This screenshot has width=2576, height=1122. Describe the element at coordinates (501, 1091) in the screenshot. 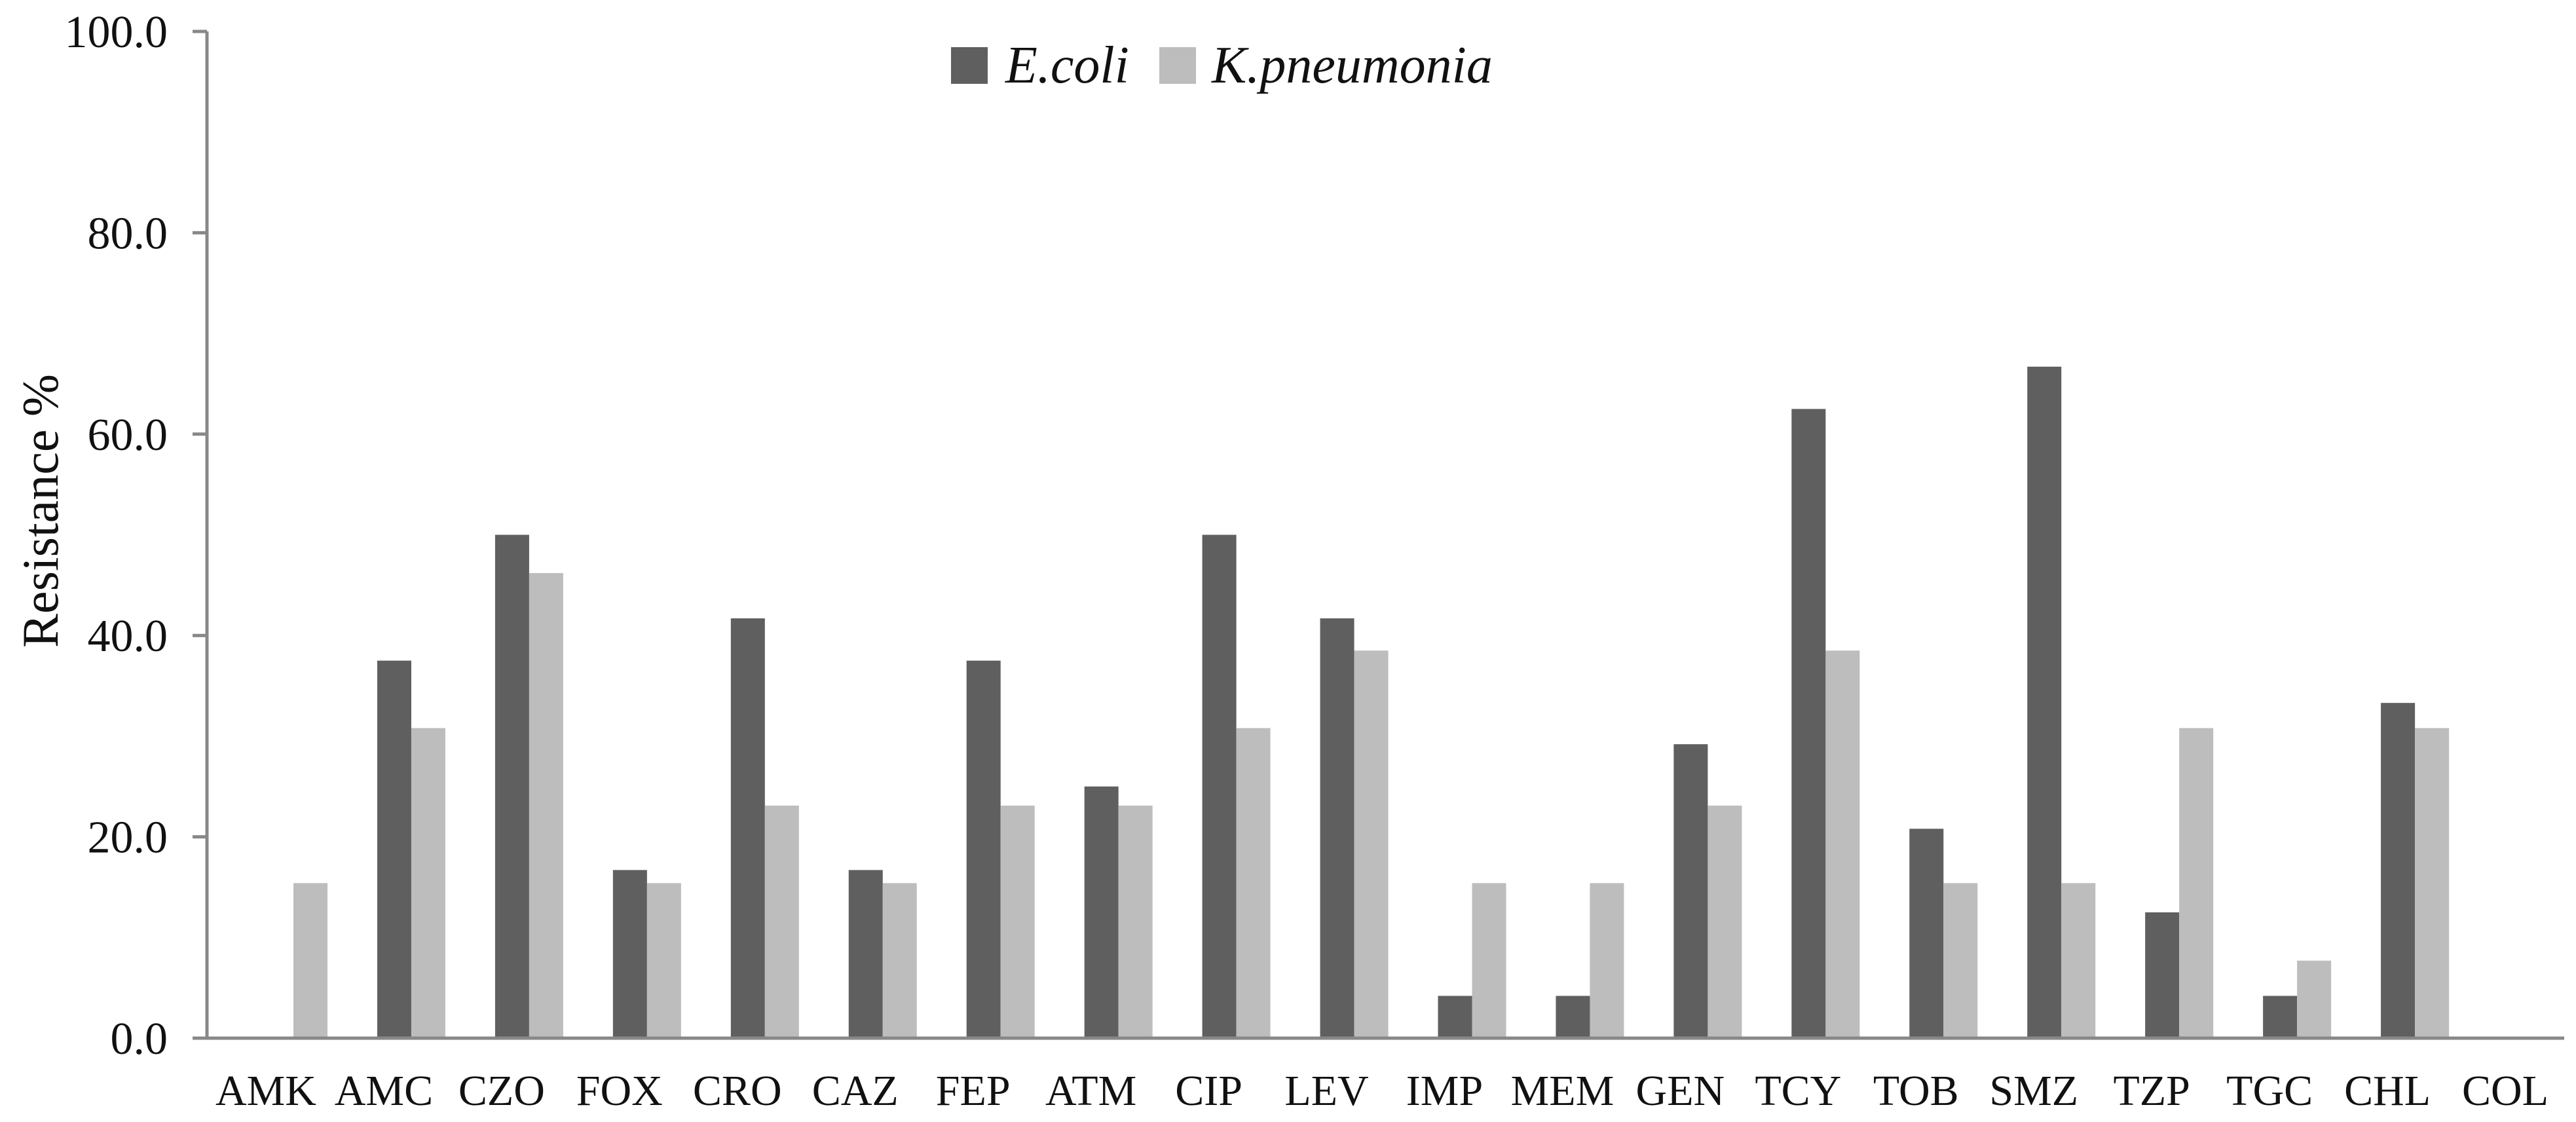

I see `x-tick-label: CZO` at that location.